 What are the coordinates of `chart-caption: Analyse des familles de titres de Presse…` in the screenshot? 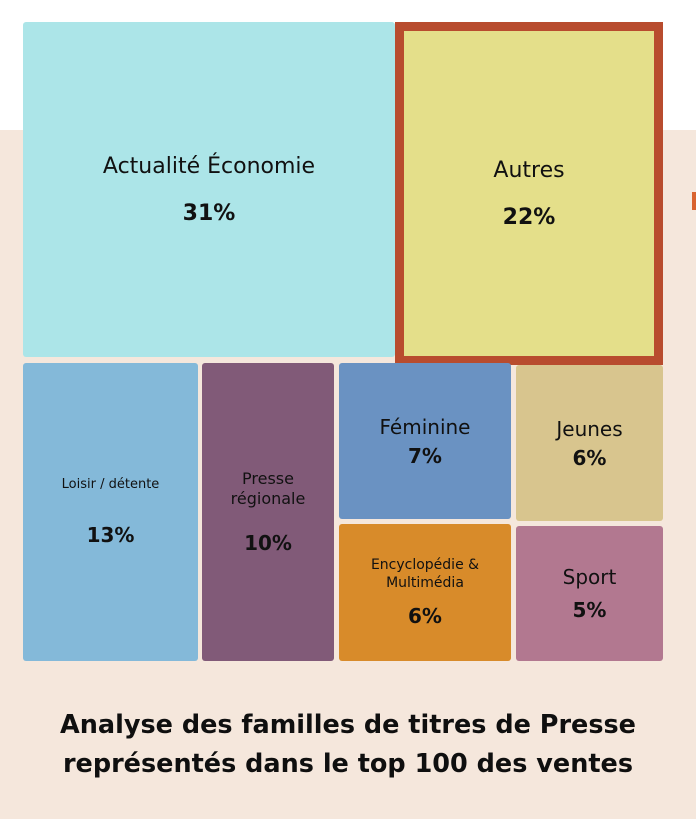 It's located at (348, 745).